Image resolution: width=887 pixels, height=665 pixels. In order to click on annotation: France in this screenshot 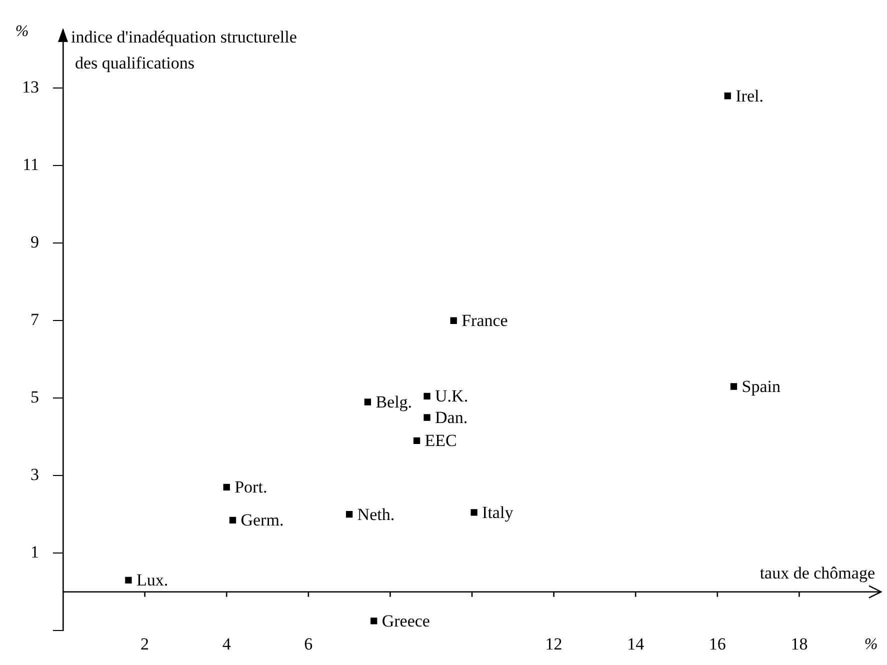, I will do `click(485, 320)`.